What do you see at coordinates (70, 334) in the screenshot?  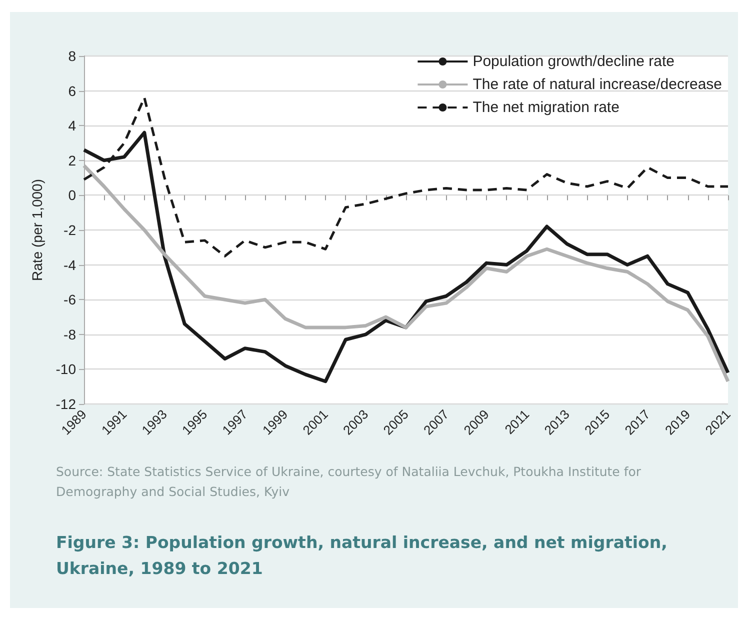 I see `y-tick-label: -8` at bounding box center [70, 334].